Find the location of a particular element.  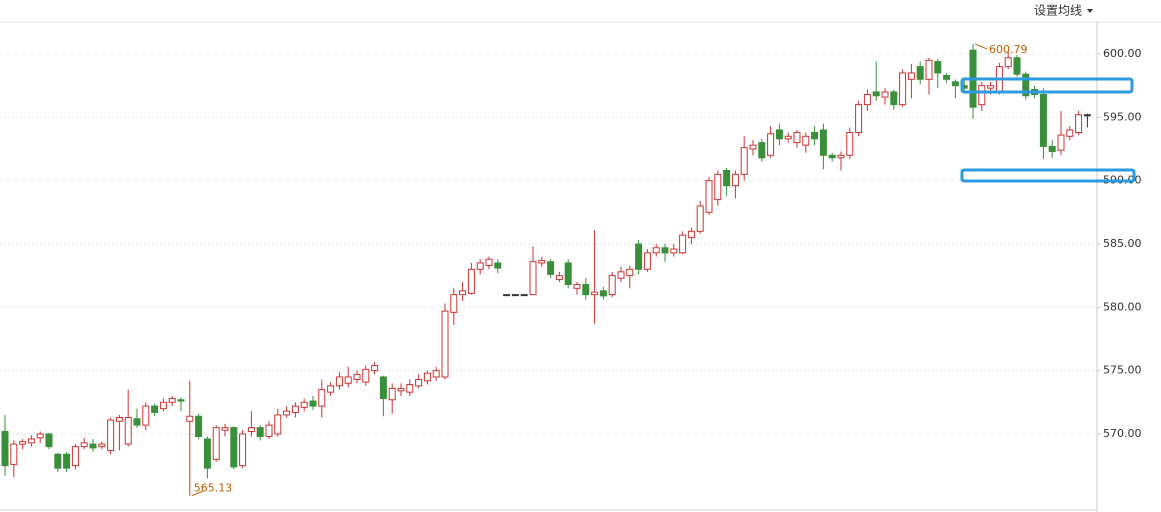

annotation-arrow is located at coordinates (197, 493).